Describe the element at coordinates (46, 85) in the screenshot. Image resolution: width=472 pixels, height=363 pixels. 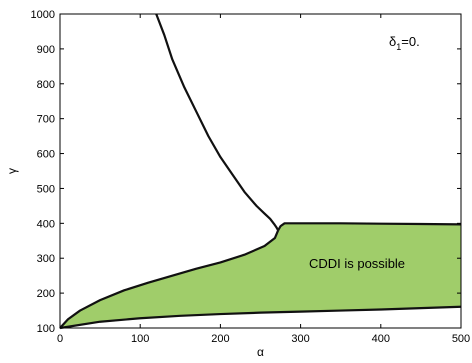
I see `y-tick-label: 800` at that location.